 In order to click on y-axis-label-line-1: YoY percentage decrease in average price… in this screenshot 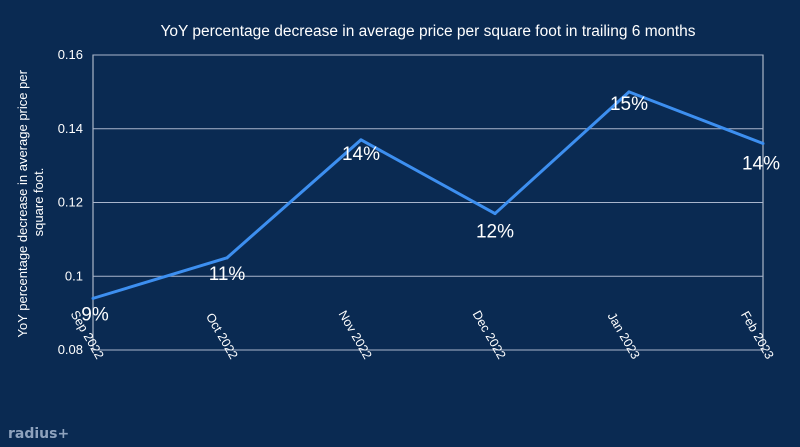, I will do `click(22, 203)`.